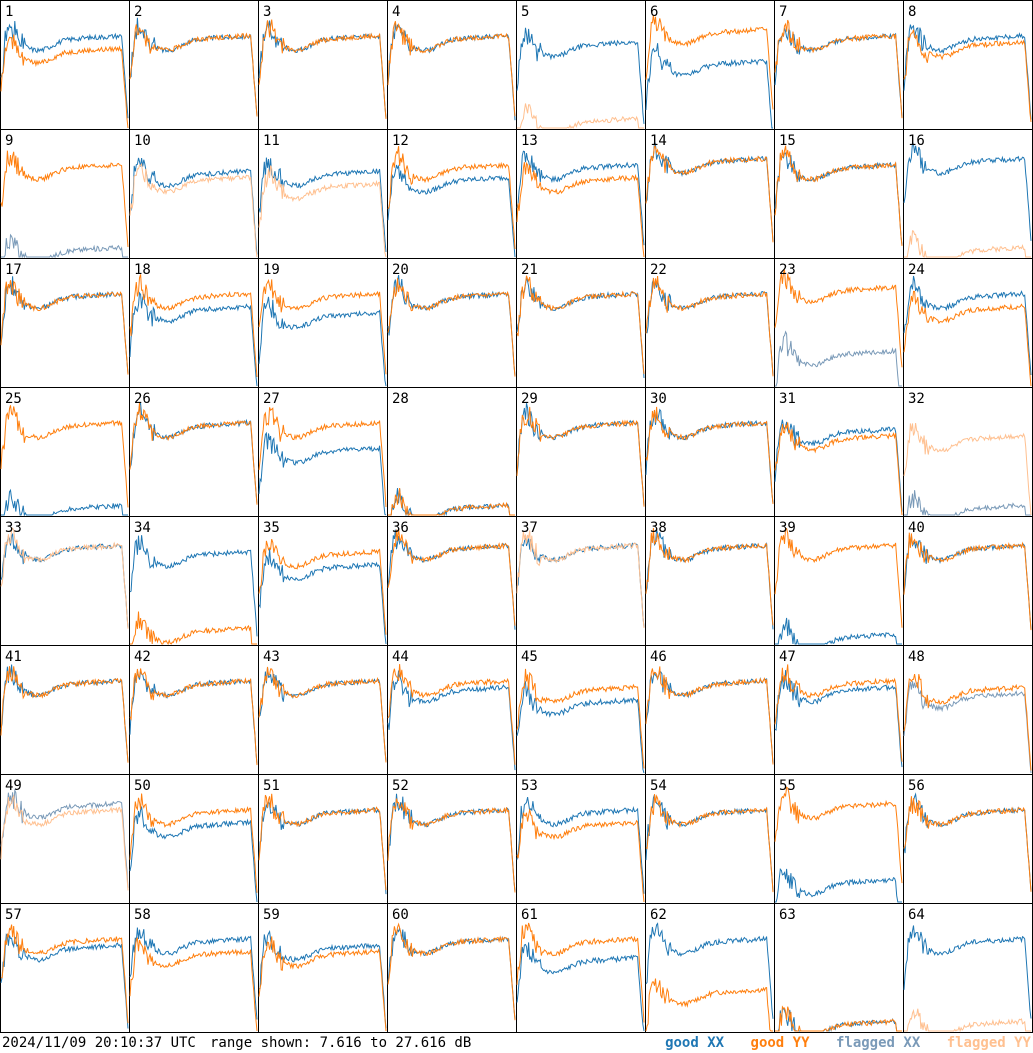 Image resolution: width=1033 pixels, height=1053 pixels. I want to click on panel-label: 16, so click(916, 141).